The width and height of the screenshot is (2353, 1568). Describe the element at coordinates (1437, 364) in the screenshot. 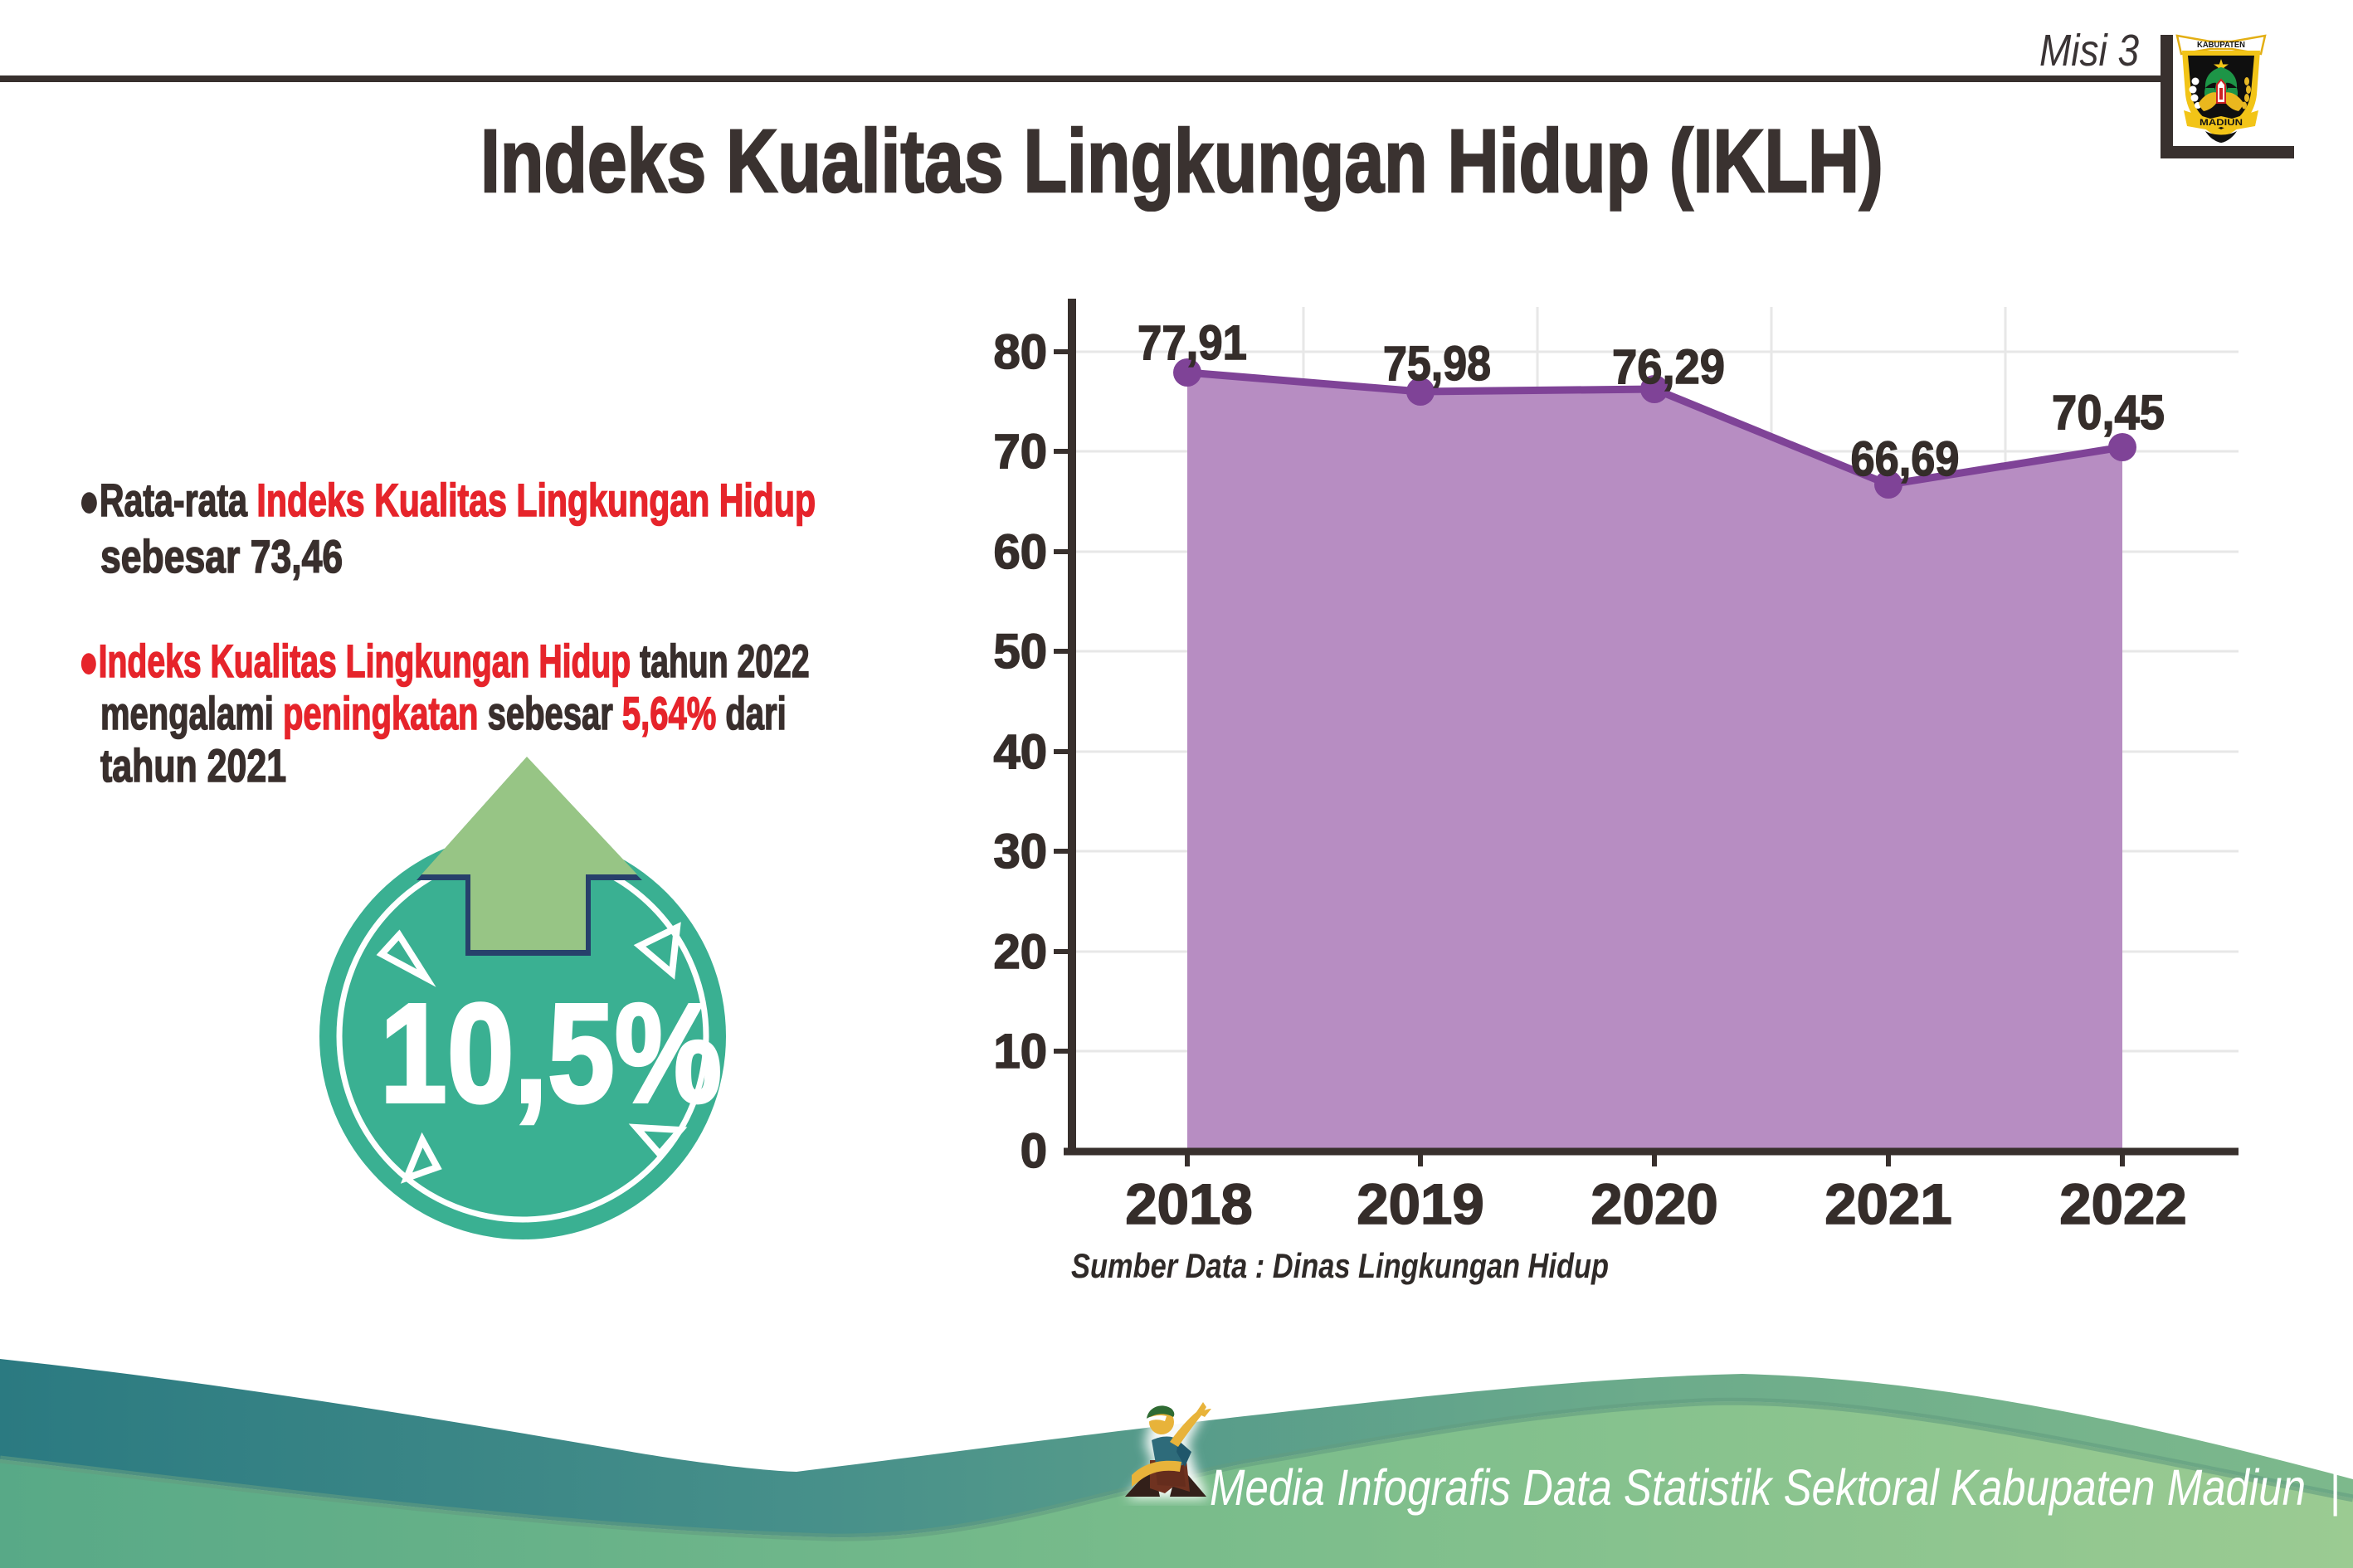

I see `svg-text: 75,98` at that location.